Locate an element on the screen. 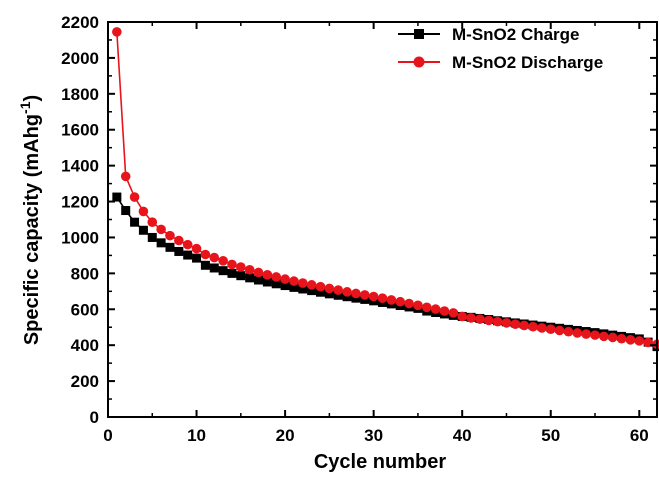 Image resolution: width=659 pixels, height=480 pixels. y-tick-label: 1600 is located at coordinates (80, 130).